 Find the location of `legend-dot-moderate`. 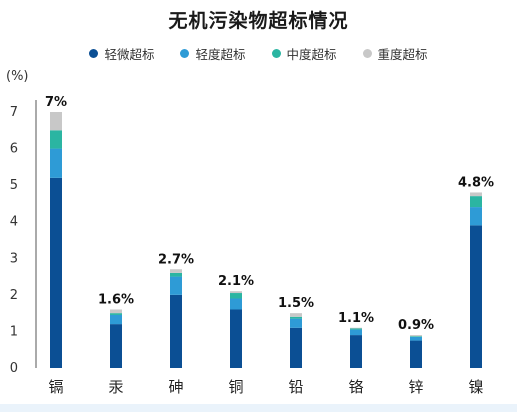

legend-dot-moderate is located at coordinates (276, 53).